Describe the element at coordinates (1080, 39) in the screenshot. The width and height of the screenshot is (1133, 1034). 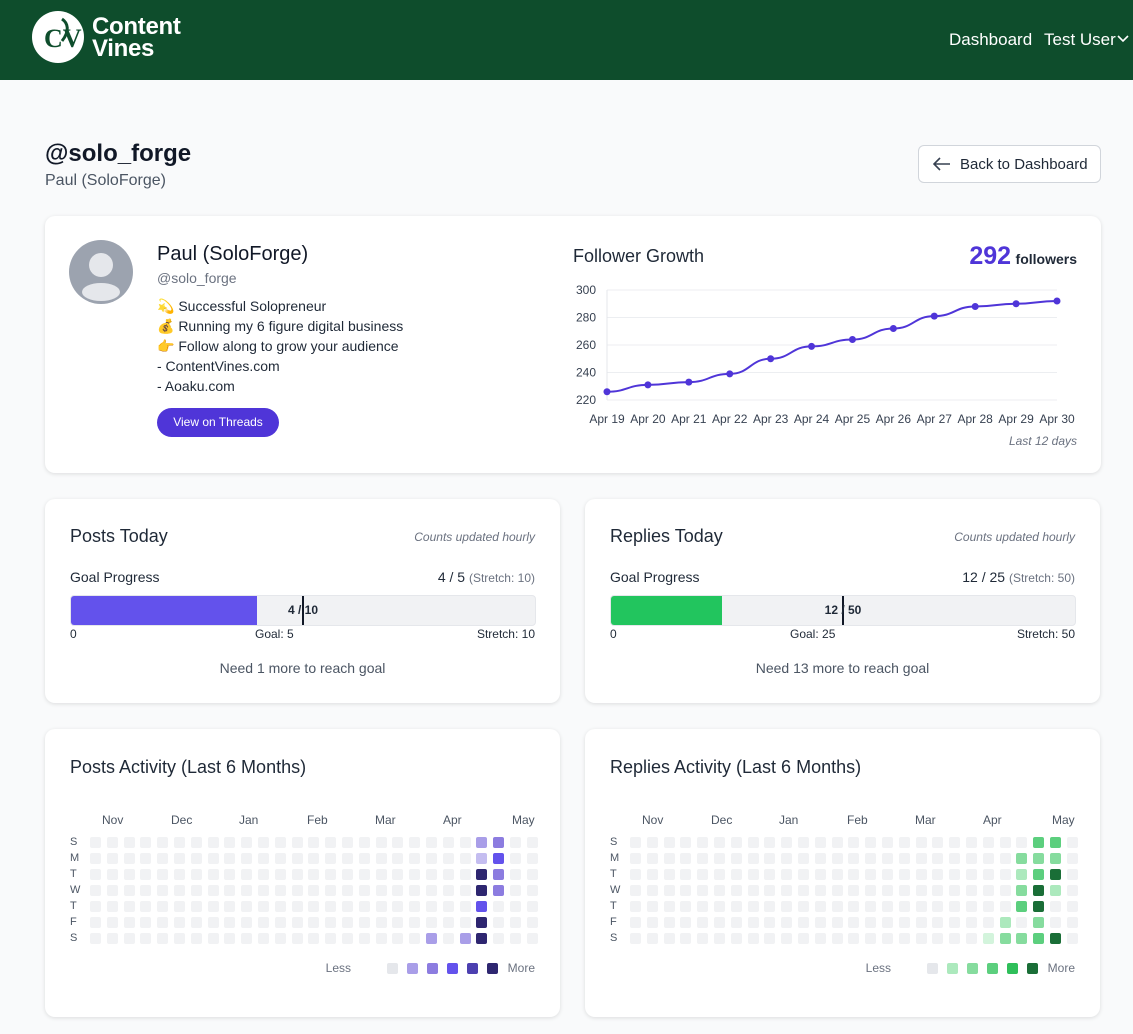
I see `user-menu: Test User` at that location.